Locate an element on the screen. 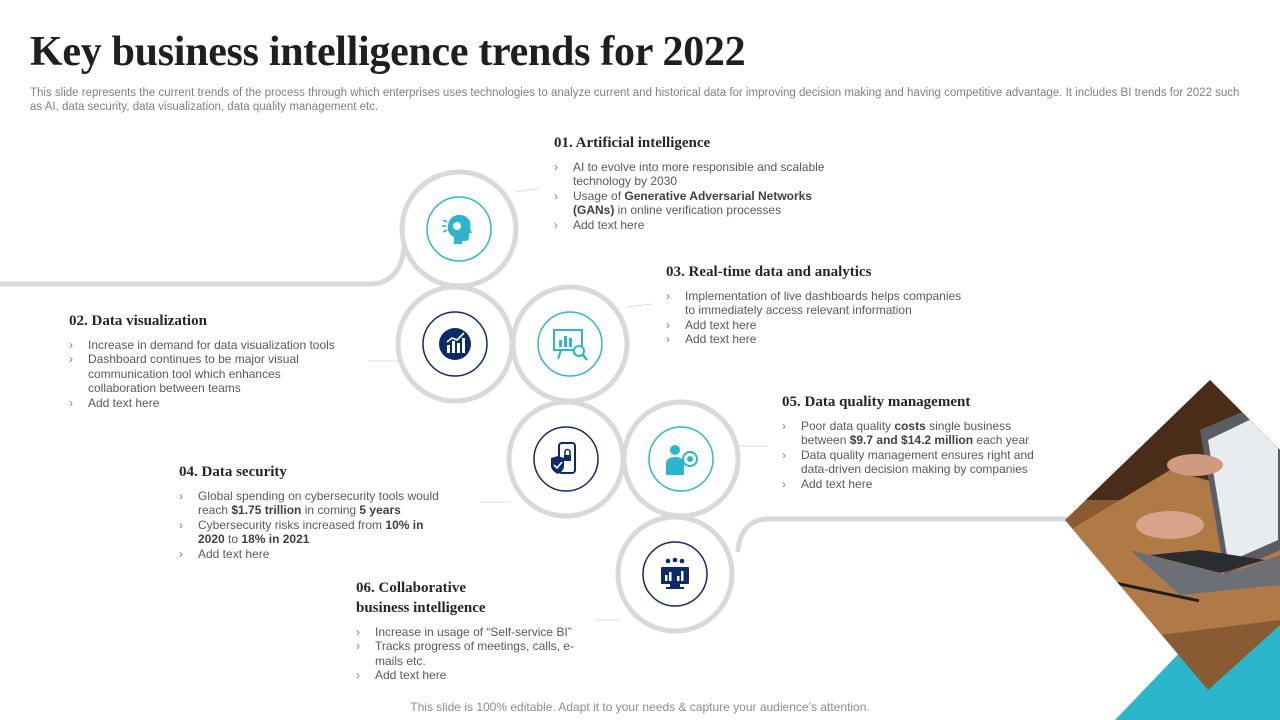 The height and width of the screenshot is (720, 1280). trend-heading: 04. Data security is located at coordinates (233, 472).